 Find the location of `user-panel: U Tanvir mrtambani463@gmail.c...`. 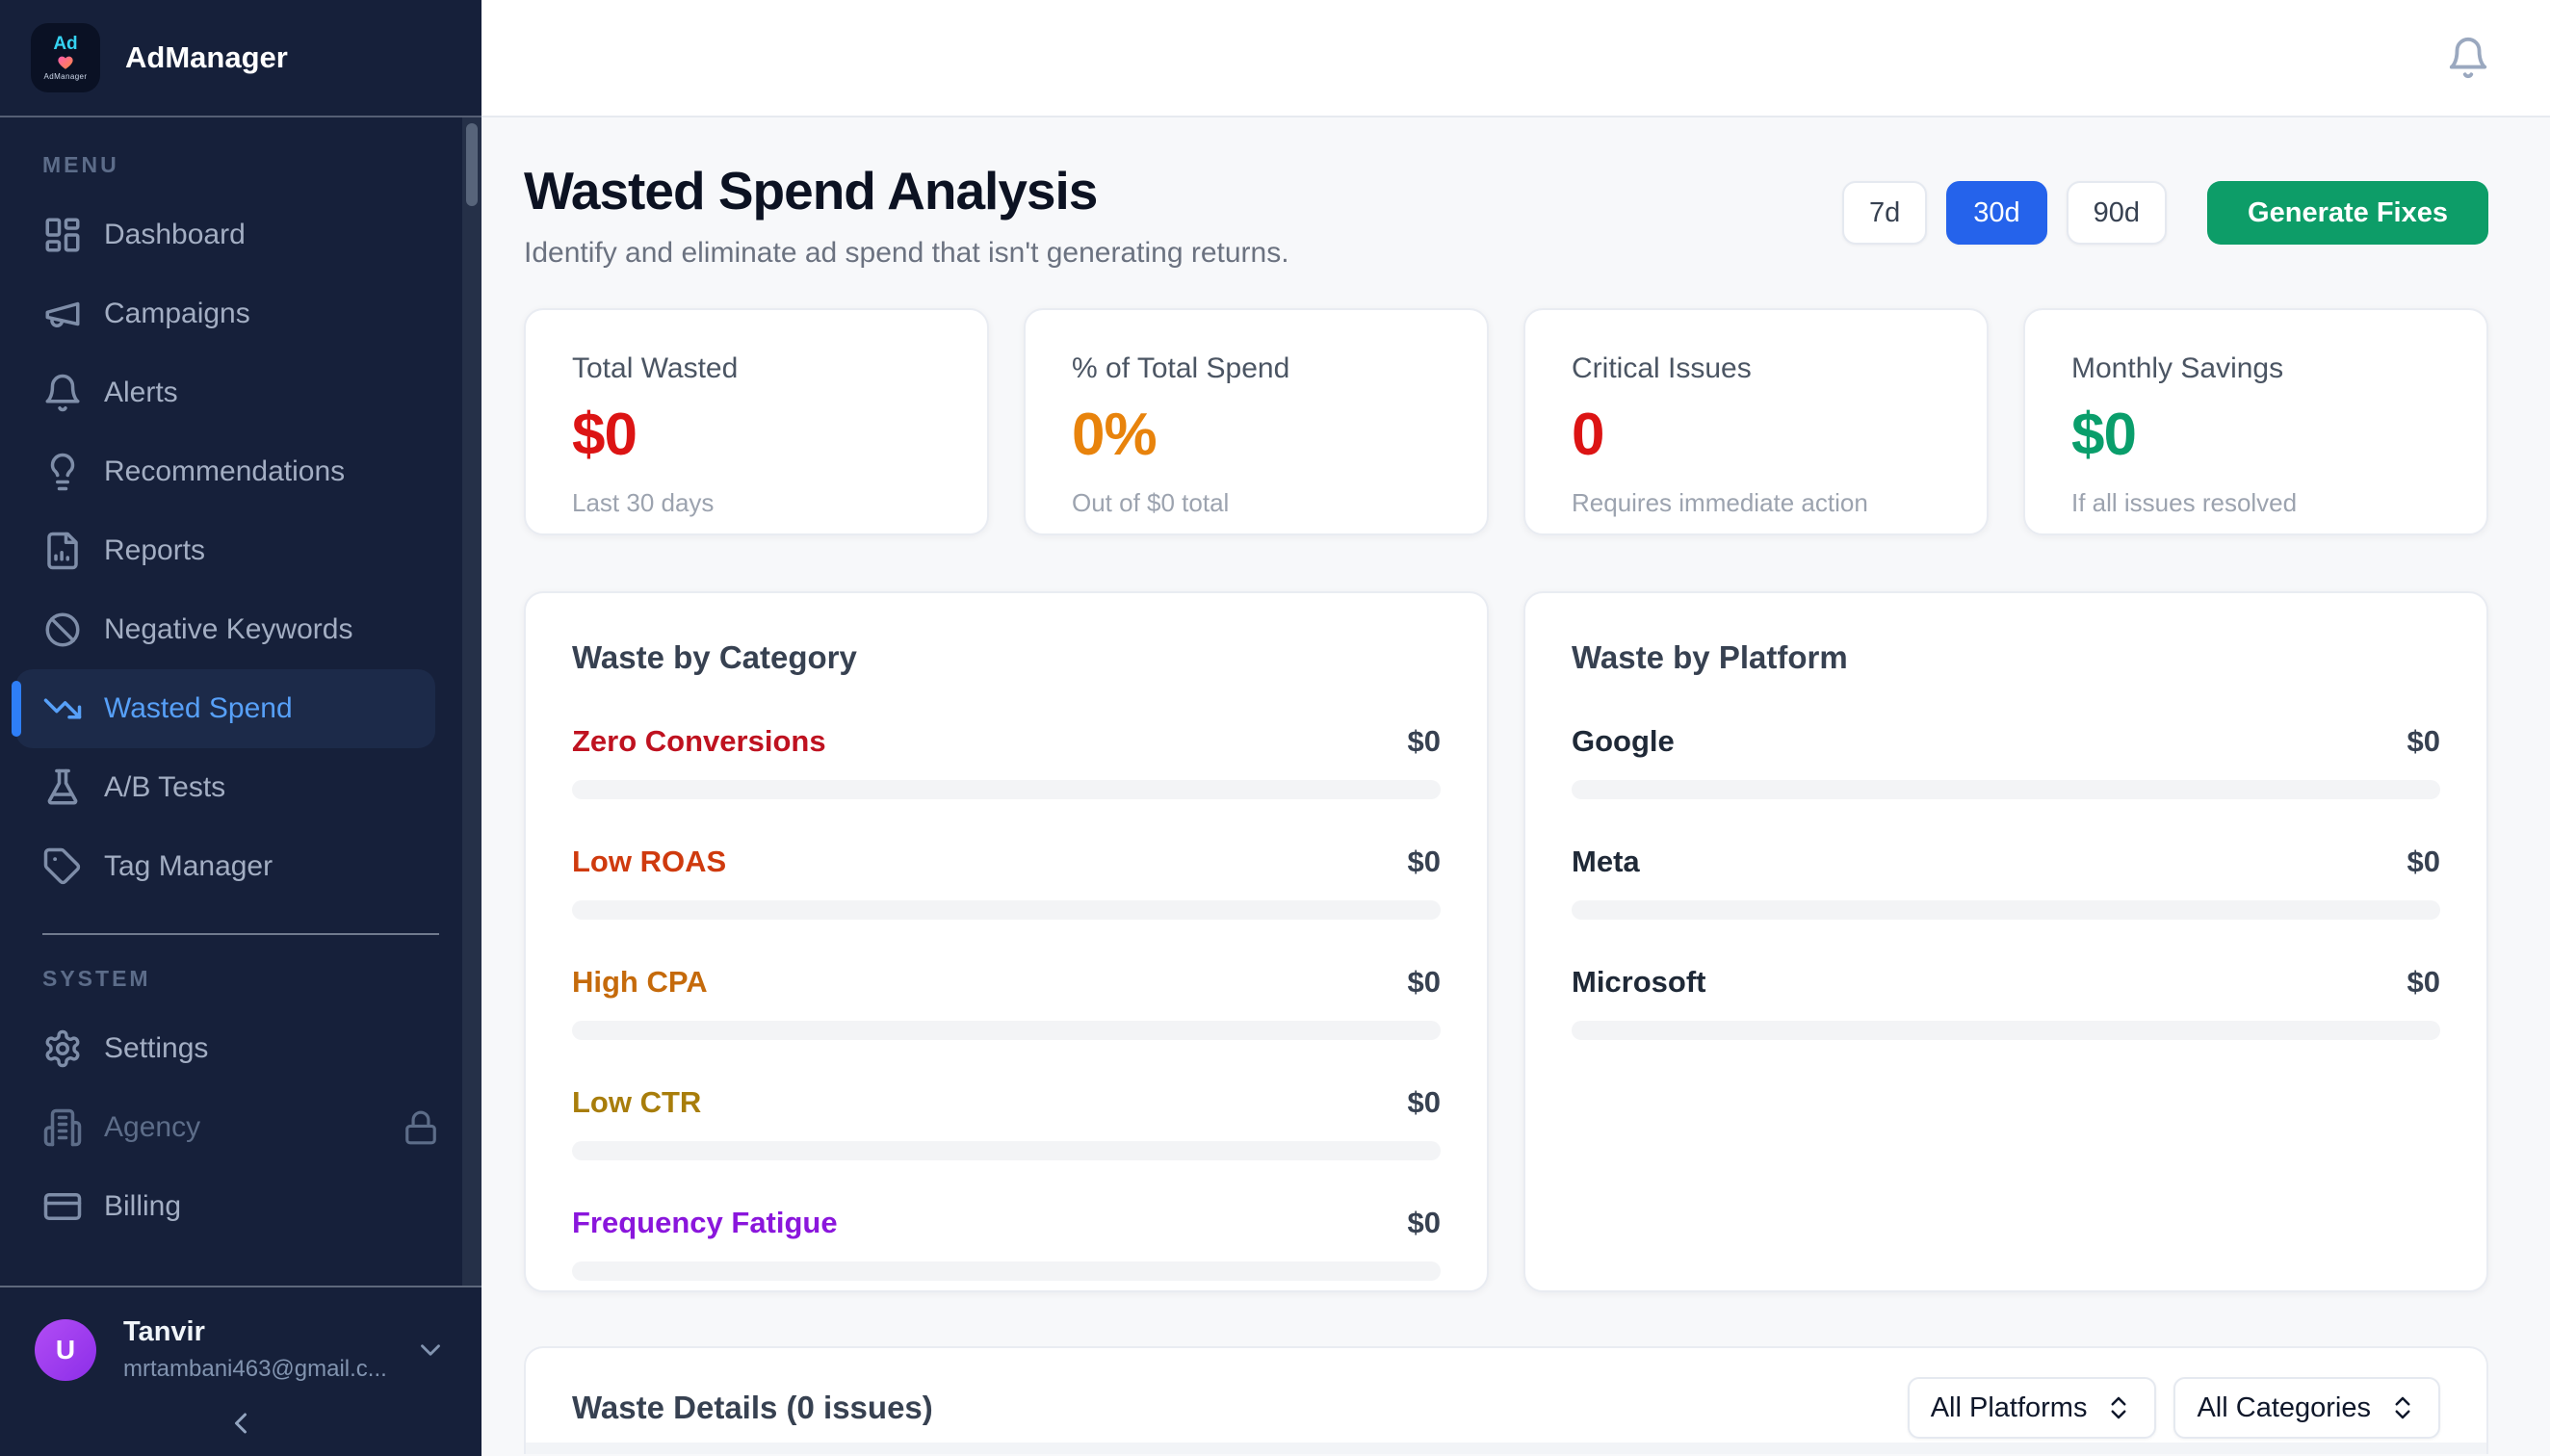

user-panel: U Tanvir mrtambani463@gmail.c... is located at coordinates (240, 1371).